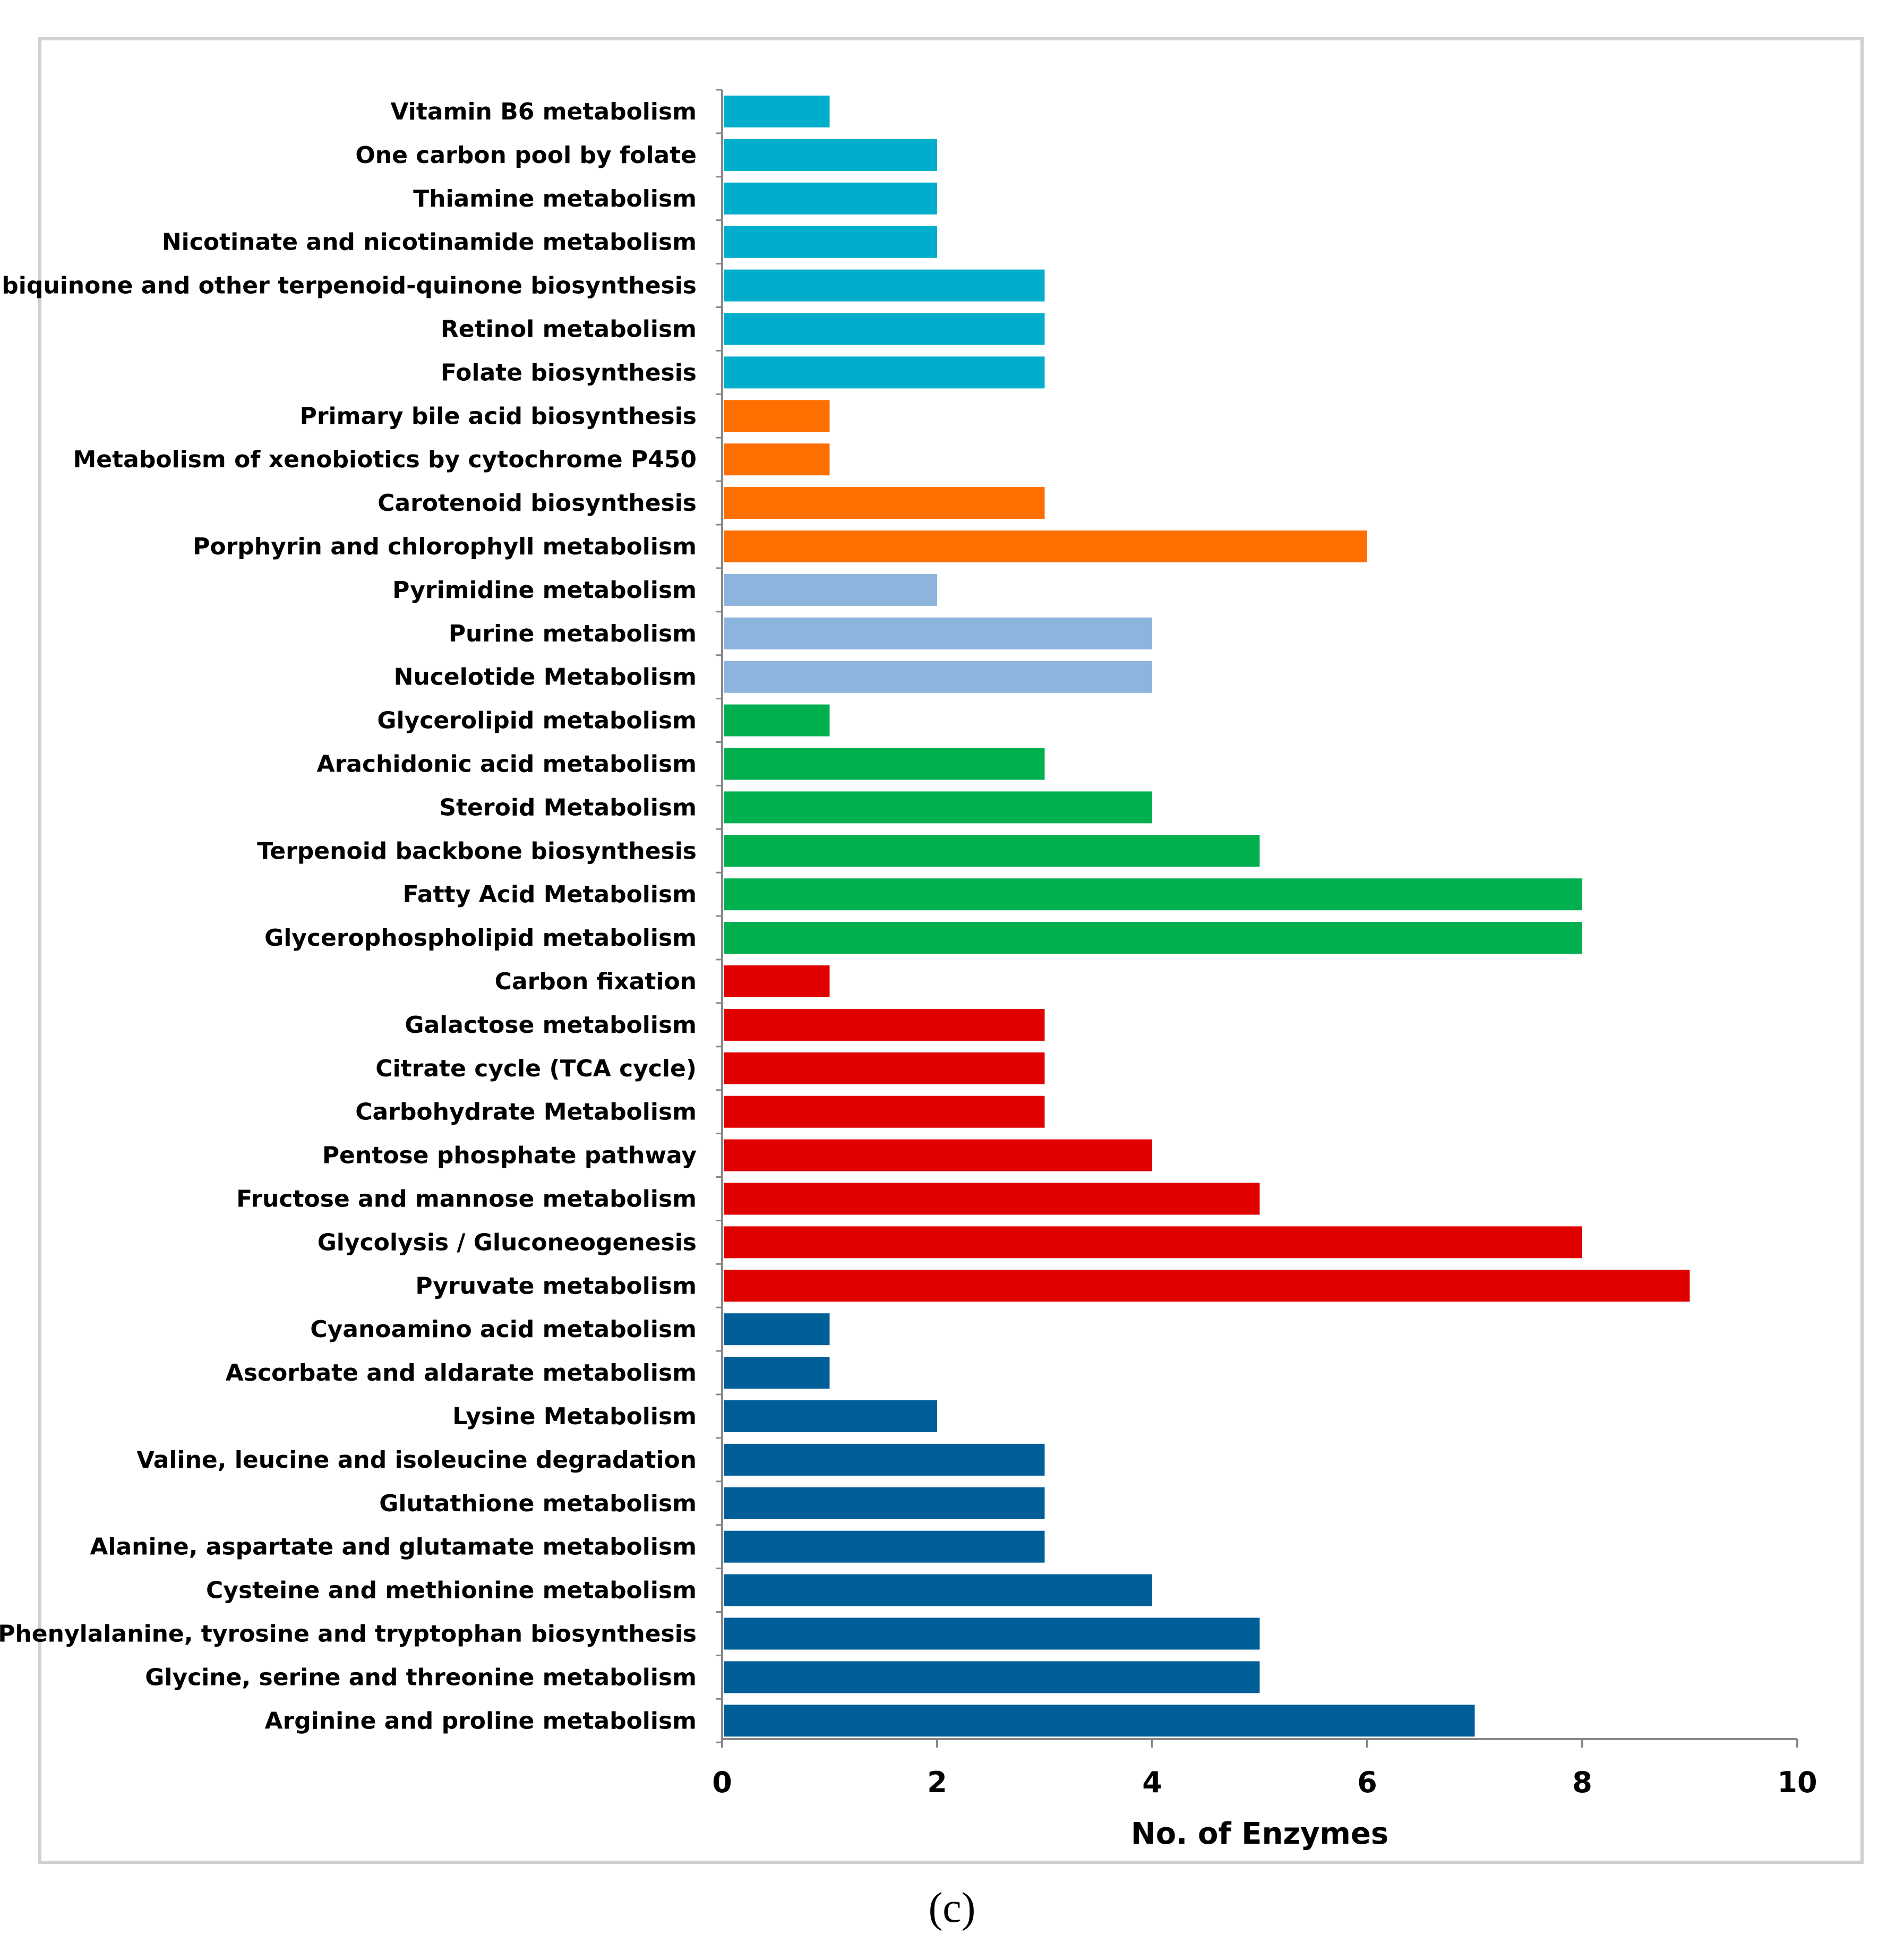 This screenshot has width=1904, height=1943. What do you see at coordinates (481, 938) in the screenshot?
I see `category-label: Glycerophospholipid metabolism` at bounding box center [481, 938].